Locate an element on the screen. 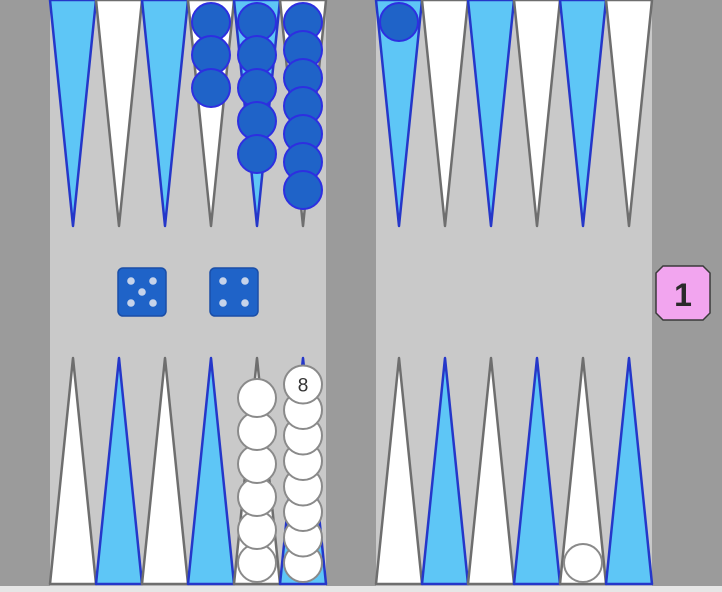  bottom-strip is located at coordinates (361, 589).